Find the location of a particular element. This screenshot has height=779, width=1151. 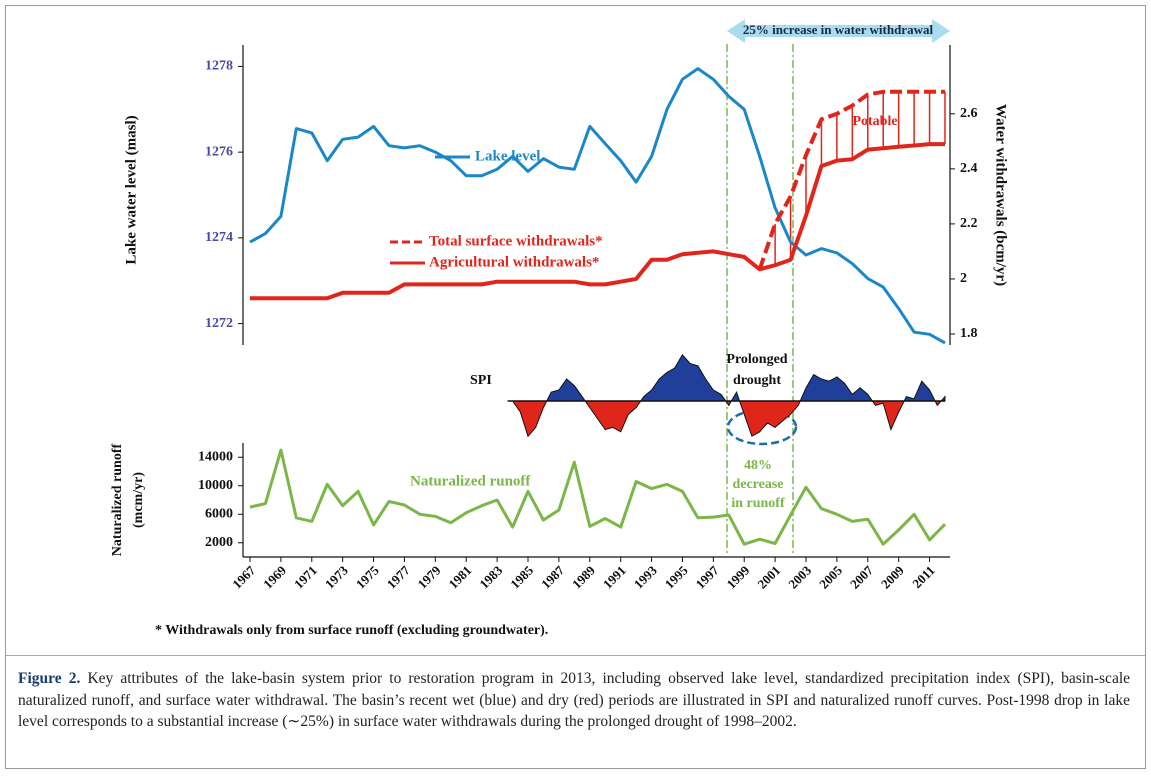

x-tick-label: 1973 is located at coordinates (336, 576).